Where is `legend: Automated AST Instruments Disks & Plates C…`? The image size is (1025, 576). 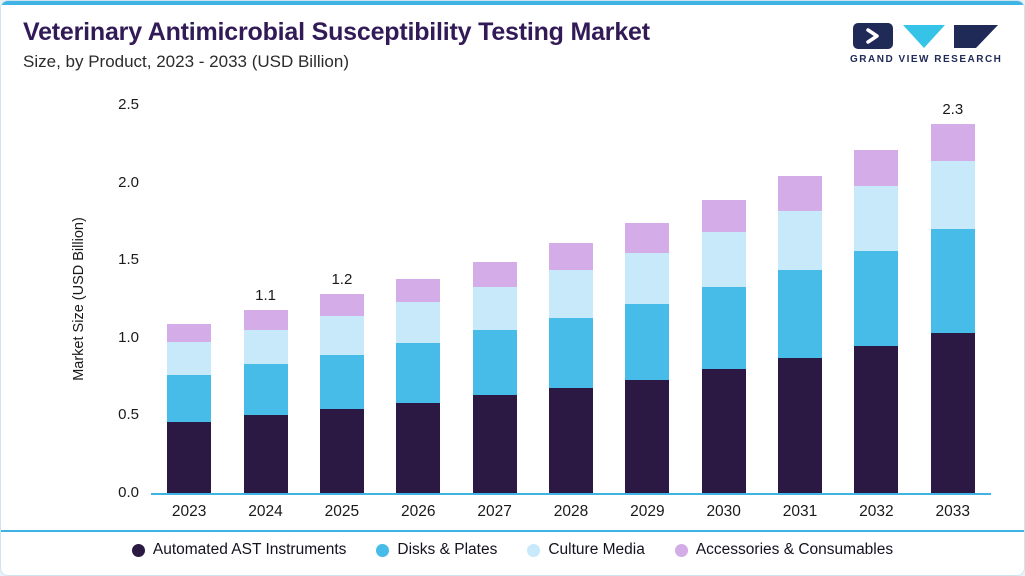
legend: Automated AST Instruments Disks & Plates C… is located at coordinates (512, 550).